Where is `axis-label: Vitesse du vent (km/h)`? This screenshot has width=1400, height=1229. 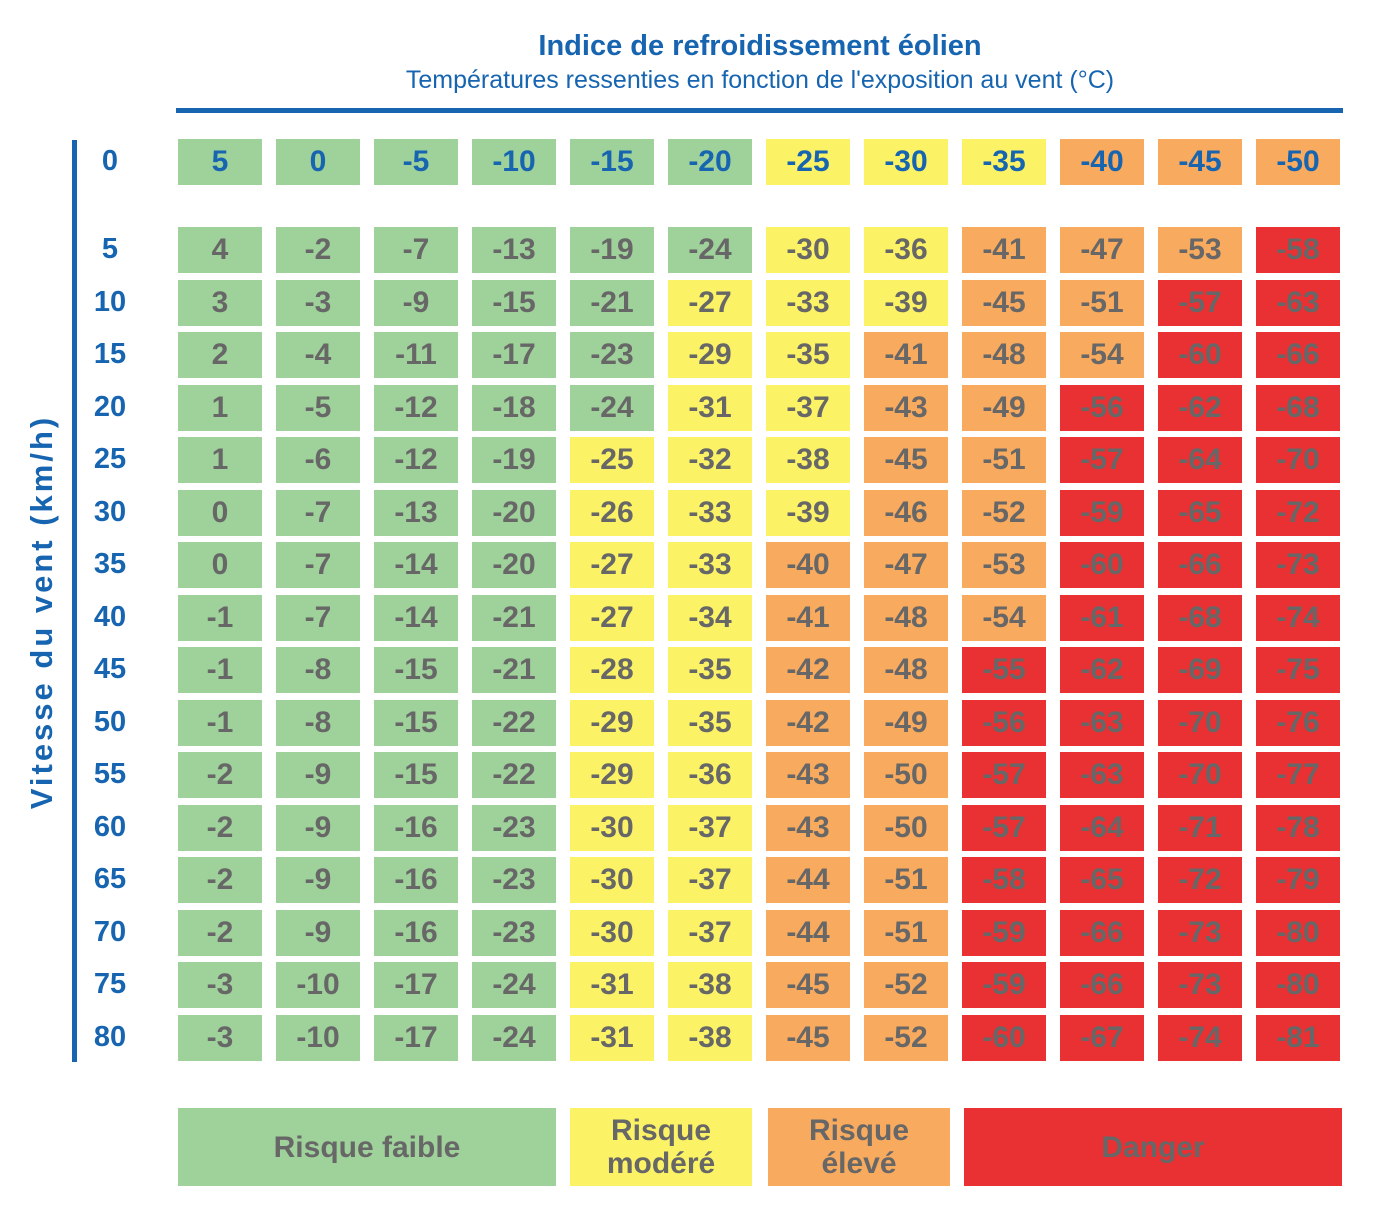 axis-label: Vitesse du vent (km/h) is located at coordinates (41, 612).